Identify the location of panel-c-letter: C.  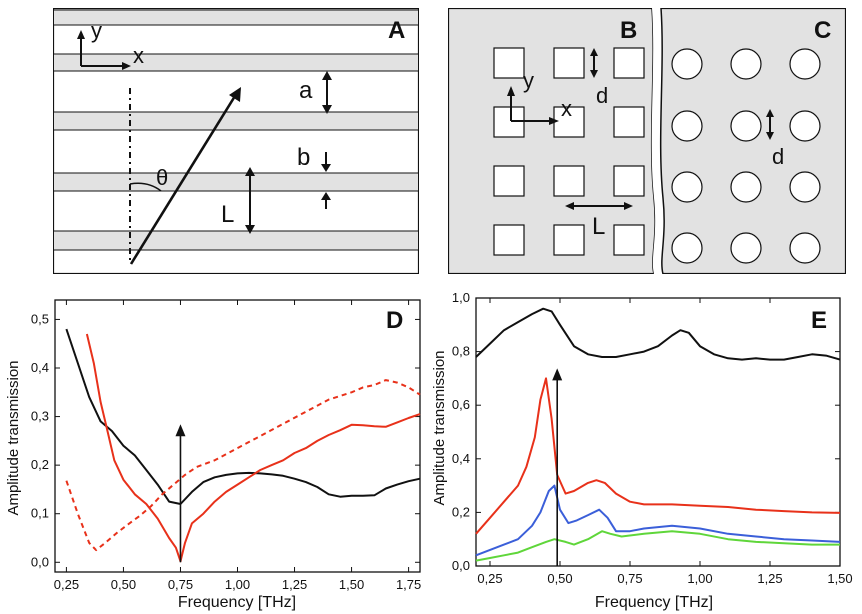
(822, 30).